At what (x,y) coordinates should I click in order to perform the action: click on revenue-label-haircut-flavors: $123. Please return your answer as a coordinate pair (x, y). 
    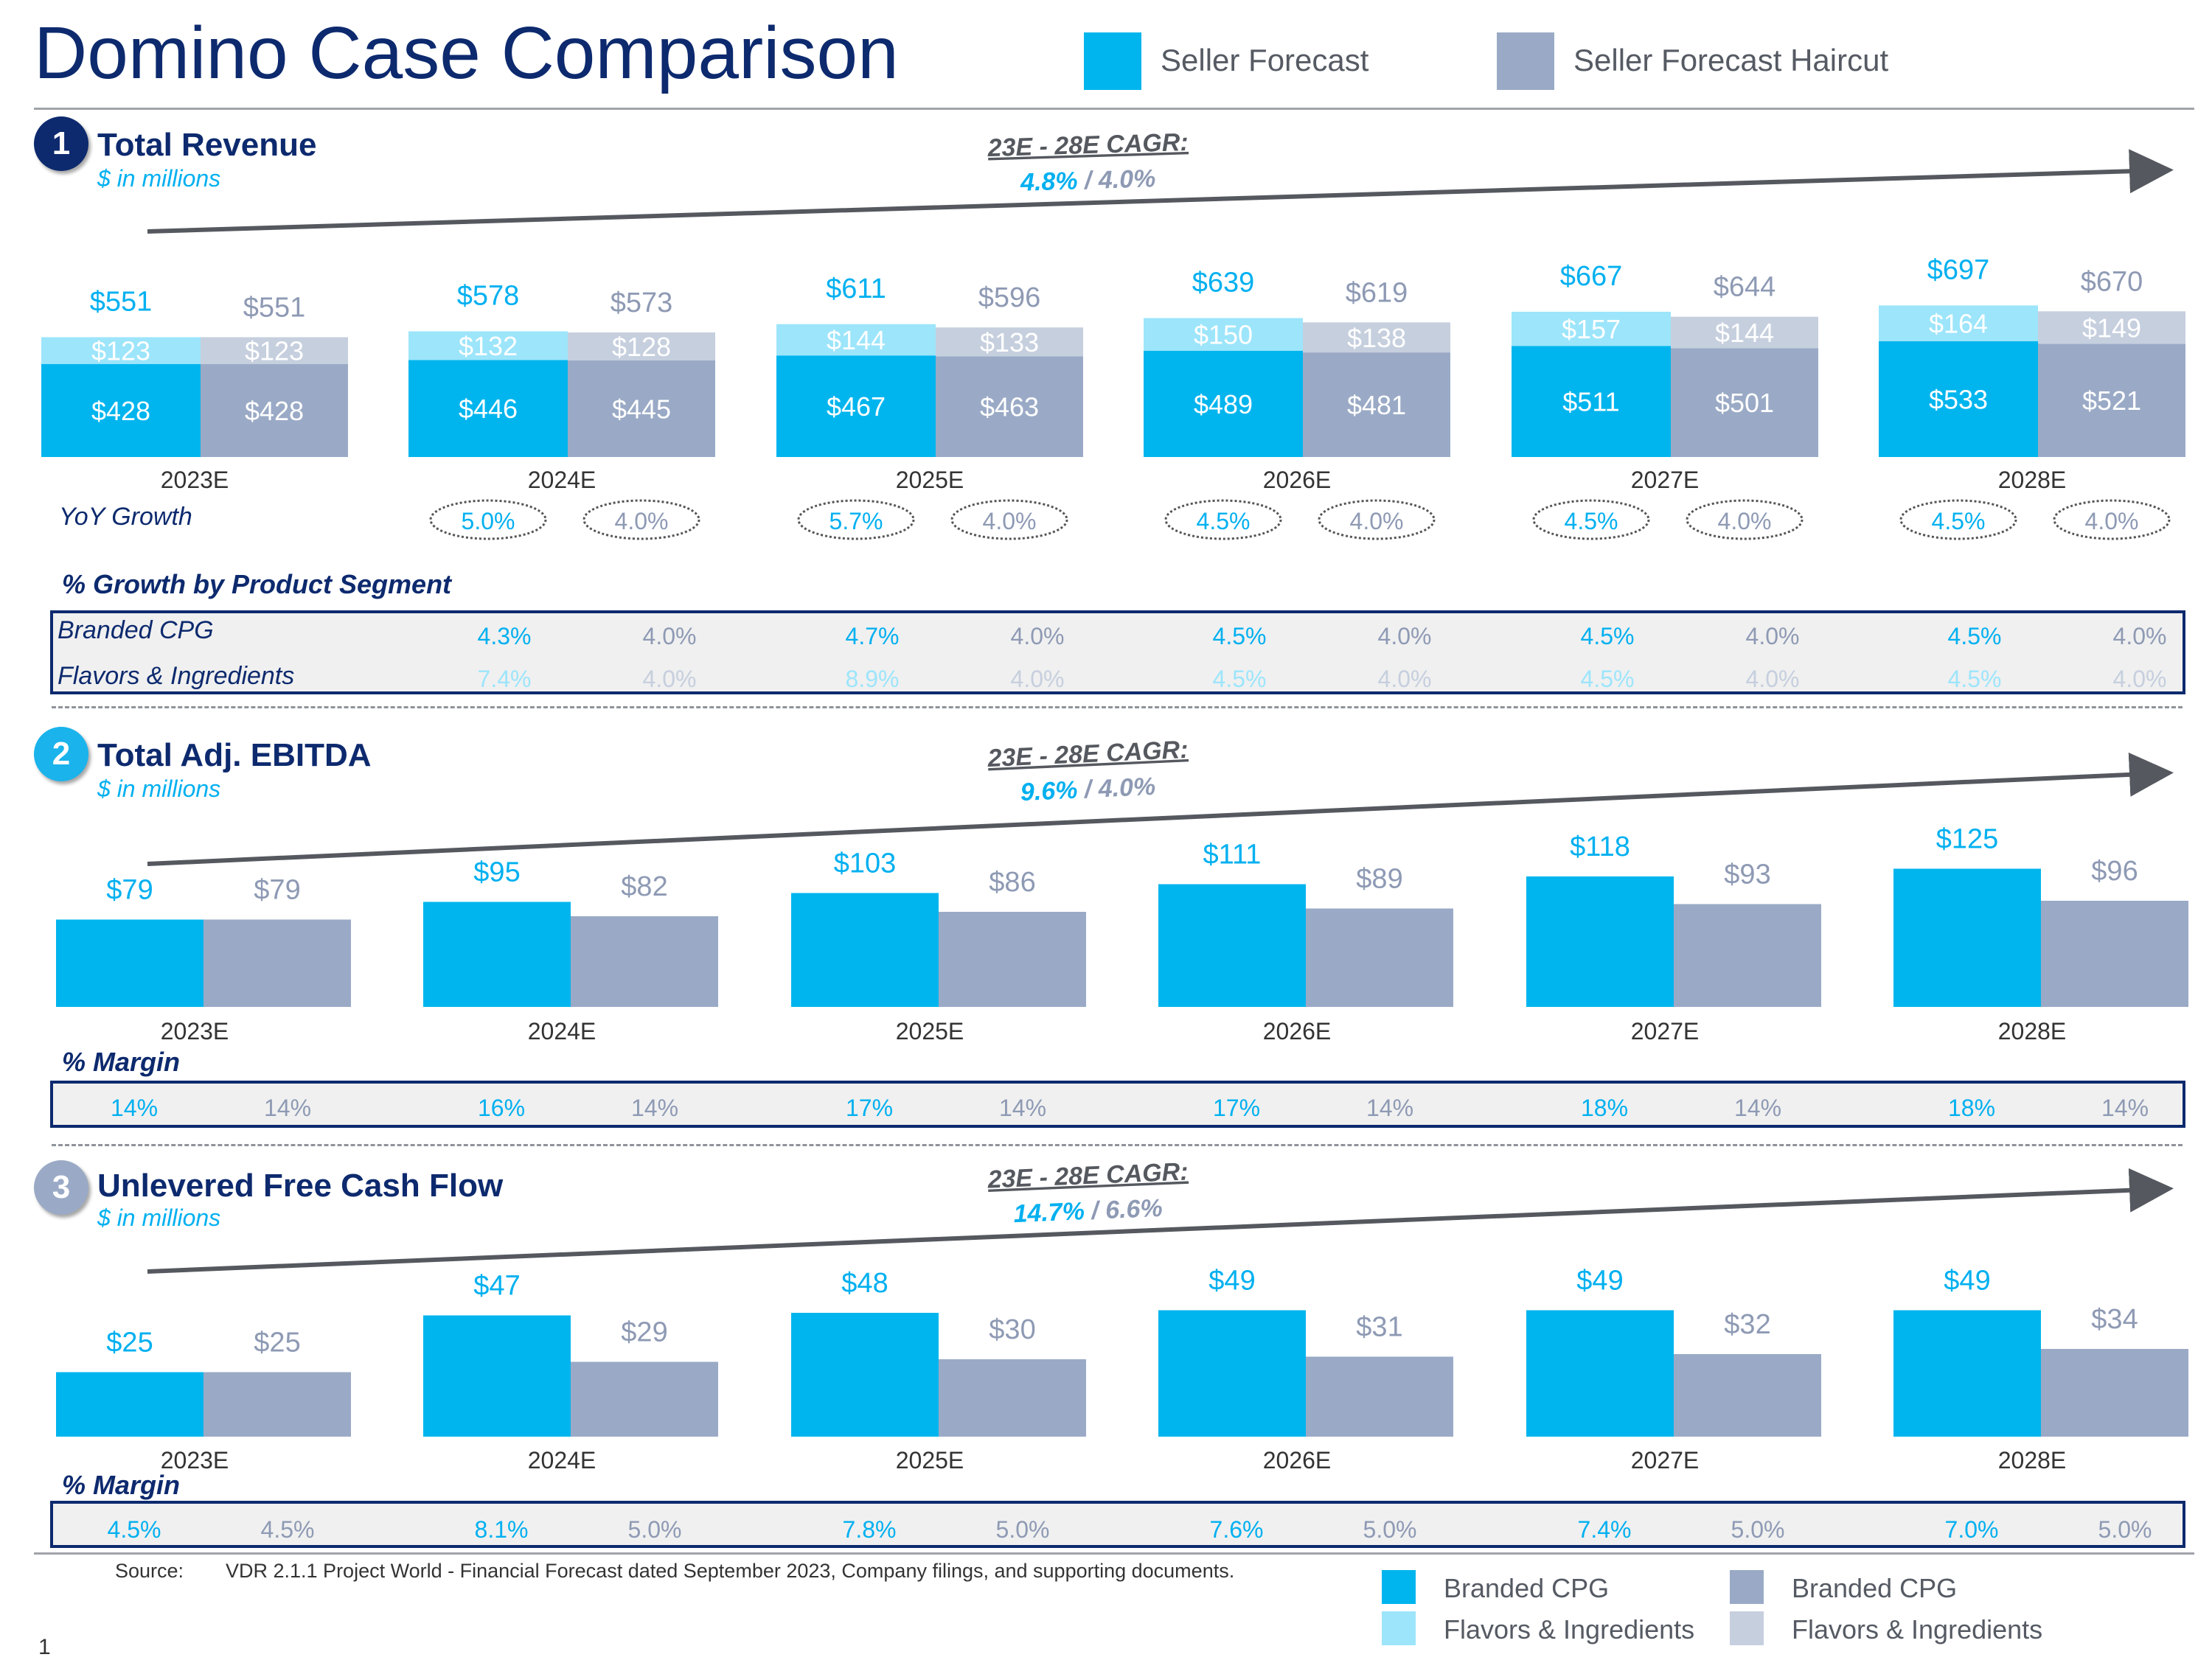
    Looking at the image, I should click on (274, 351).